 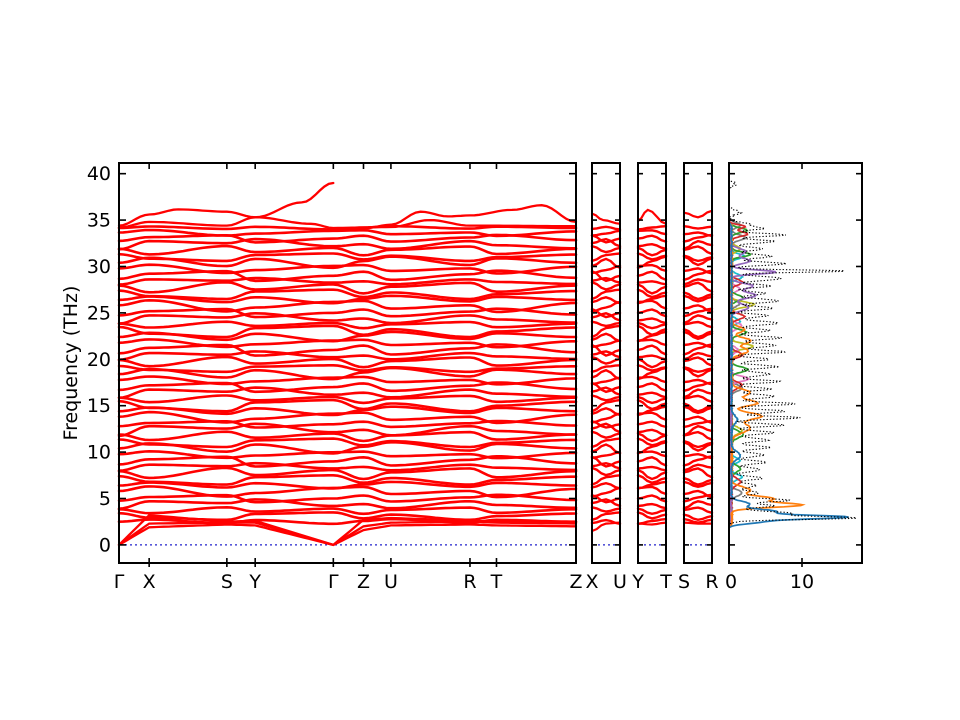 I want to click on k-point-label: R, so click(x=711, y=582).